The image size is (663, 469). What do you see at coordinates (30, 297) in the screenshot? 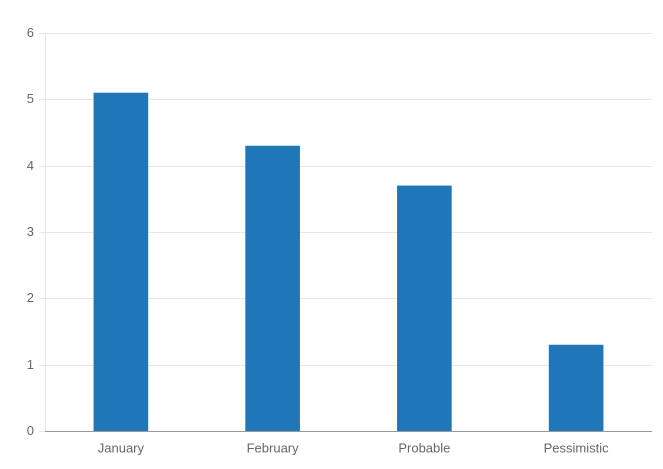
I see `y-tick-label: 2` at bounding box center [30, 297].